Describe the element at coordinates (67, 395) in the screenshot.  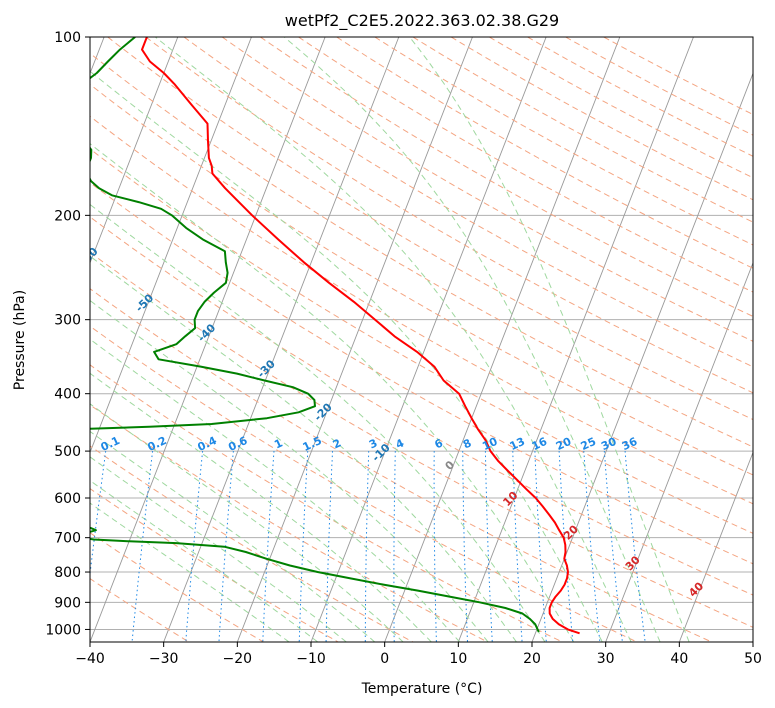
I see `y-tick-label: 400` at that location.